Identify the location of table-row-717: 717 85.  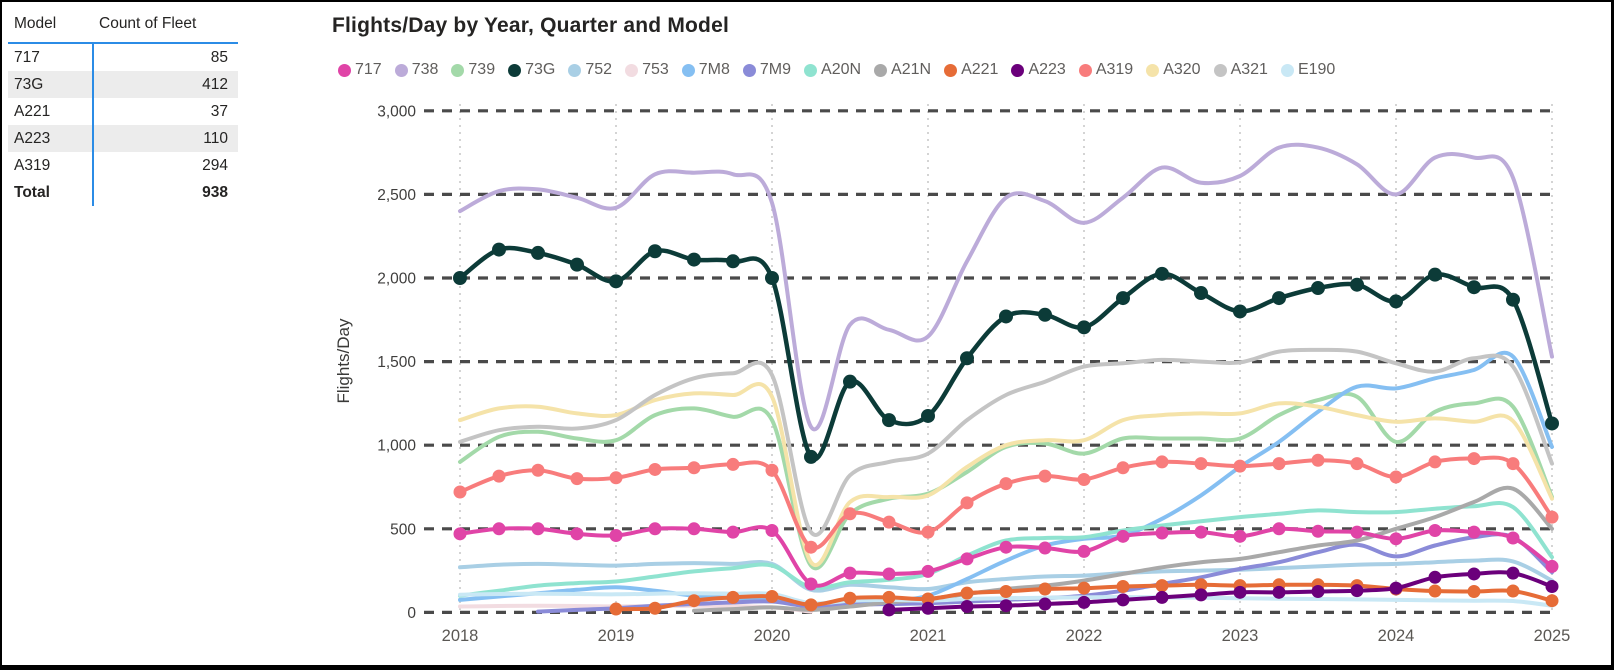
(123, 57).